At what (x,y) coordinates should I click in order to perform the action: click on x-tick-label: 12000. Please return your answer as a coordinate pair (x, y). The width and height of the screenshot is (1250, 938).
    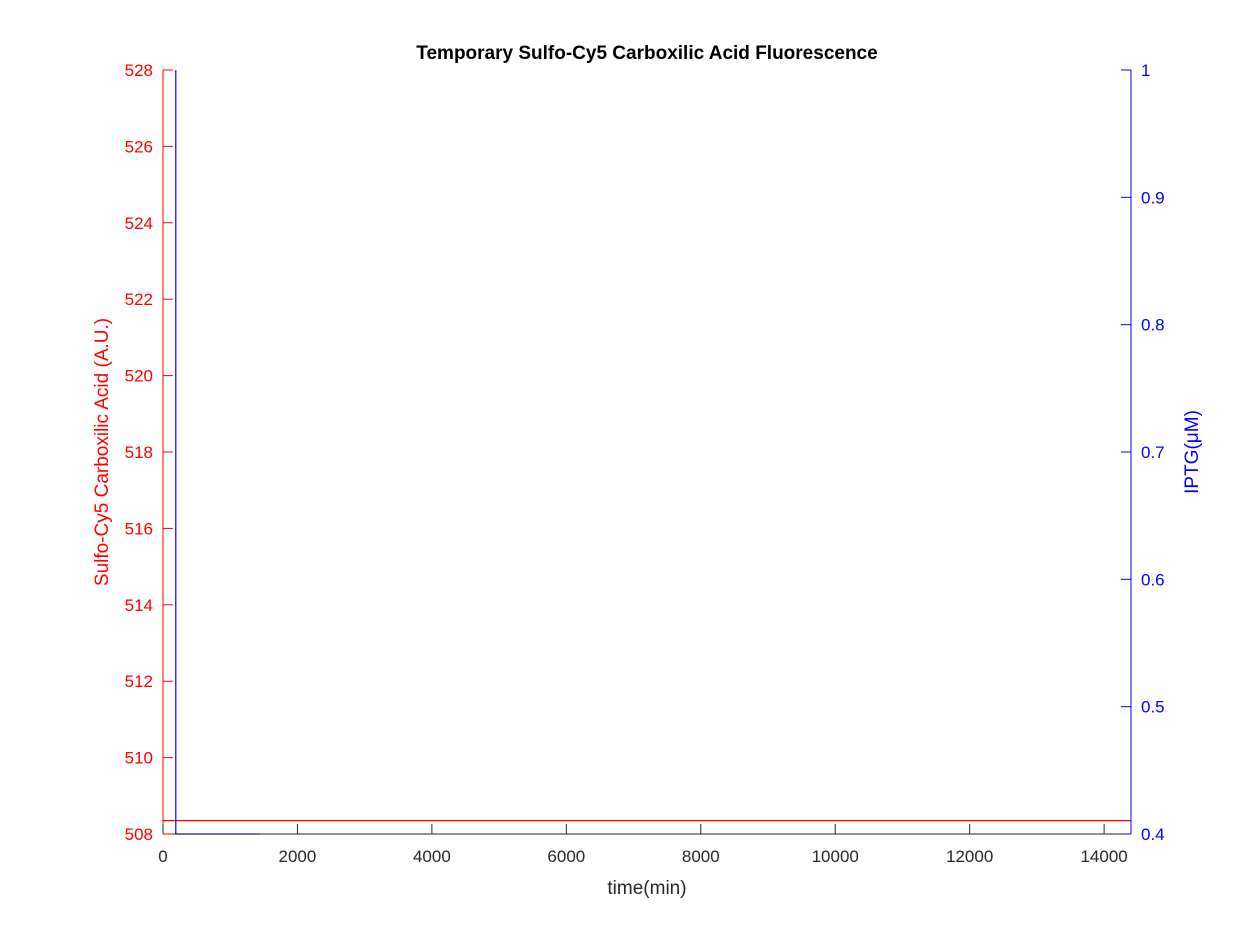
    Looking at the image, I should click on (969, 856).